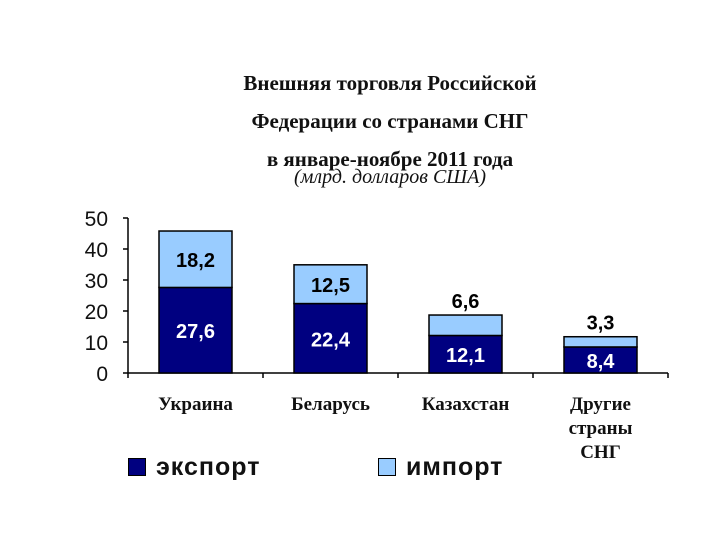 This screenshot has width=720, height=540. I want to click on data-label-export: 22,4, so click(331, 340).